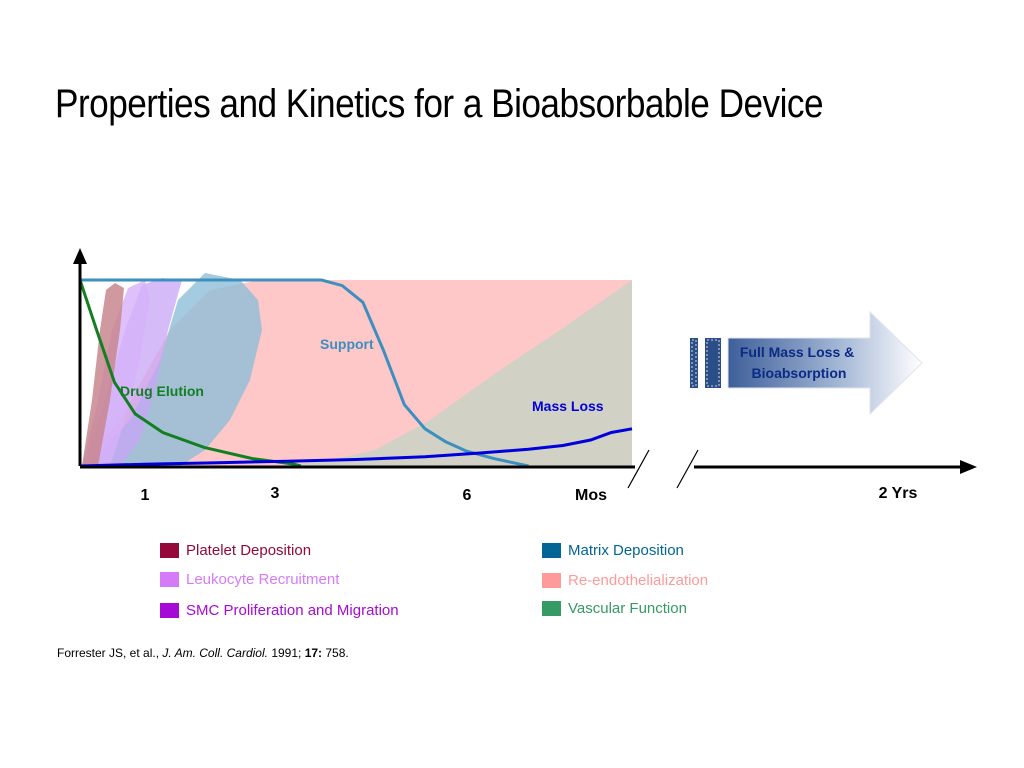 This screenshot has width=1024, height=768. What do you see at coordinates (304, 373) in the screenshot?
I see `support-curve` at bounding box center [304, 373].